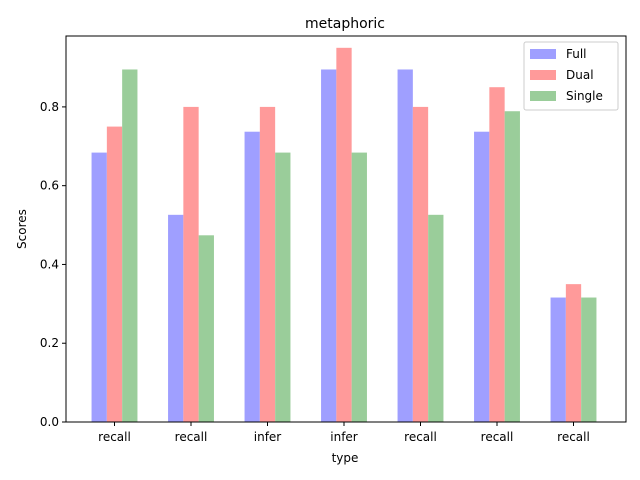  Describe the element at coordinates (345, 458) in the screenshot. I see `x-axis-label: type` at that location.